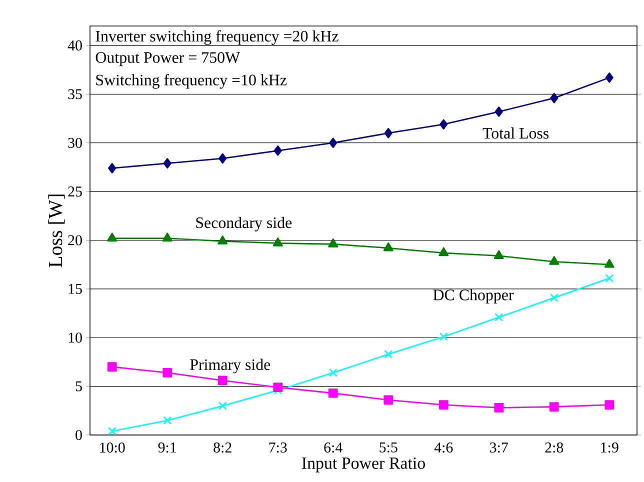 The image size is (644, 482). Describe the element at coordinates (191, 81) in the screenshot. I see `annotation: Switching frequency =10 kHz` at that location.